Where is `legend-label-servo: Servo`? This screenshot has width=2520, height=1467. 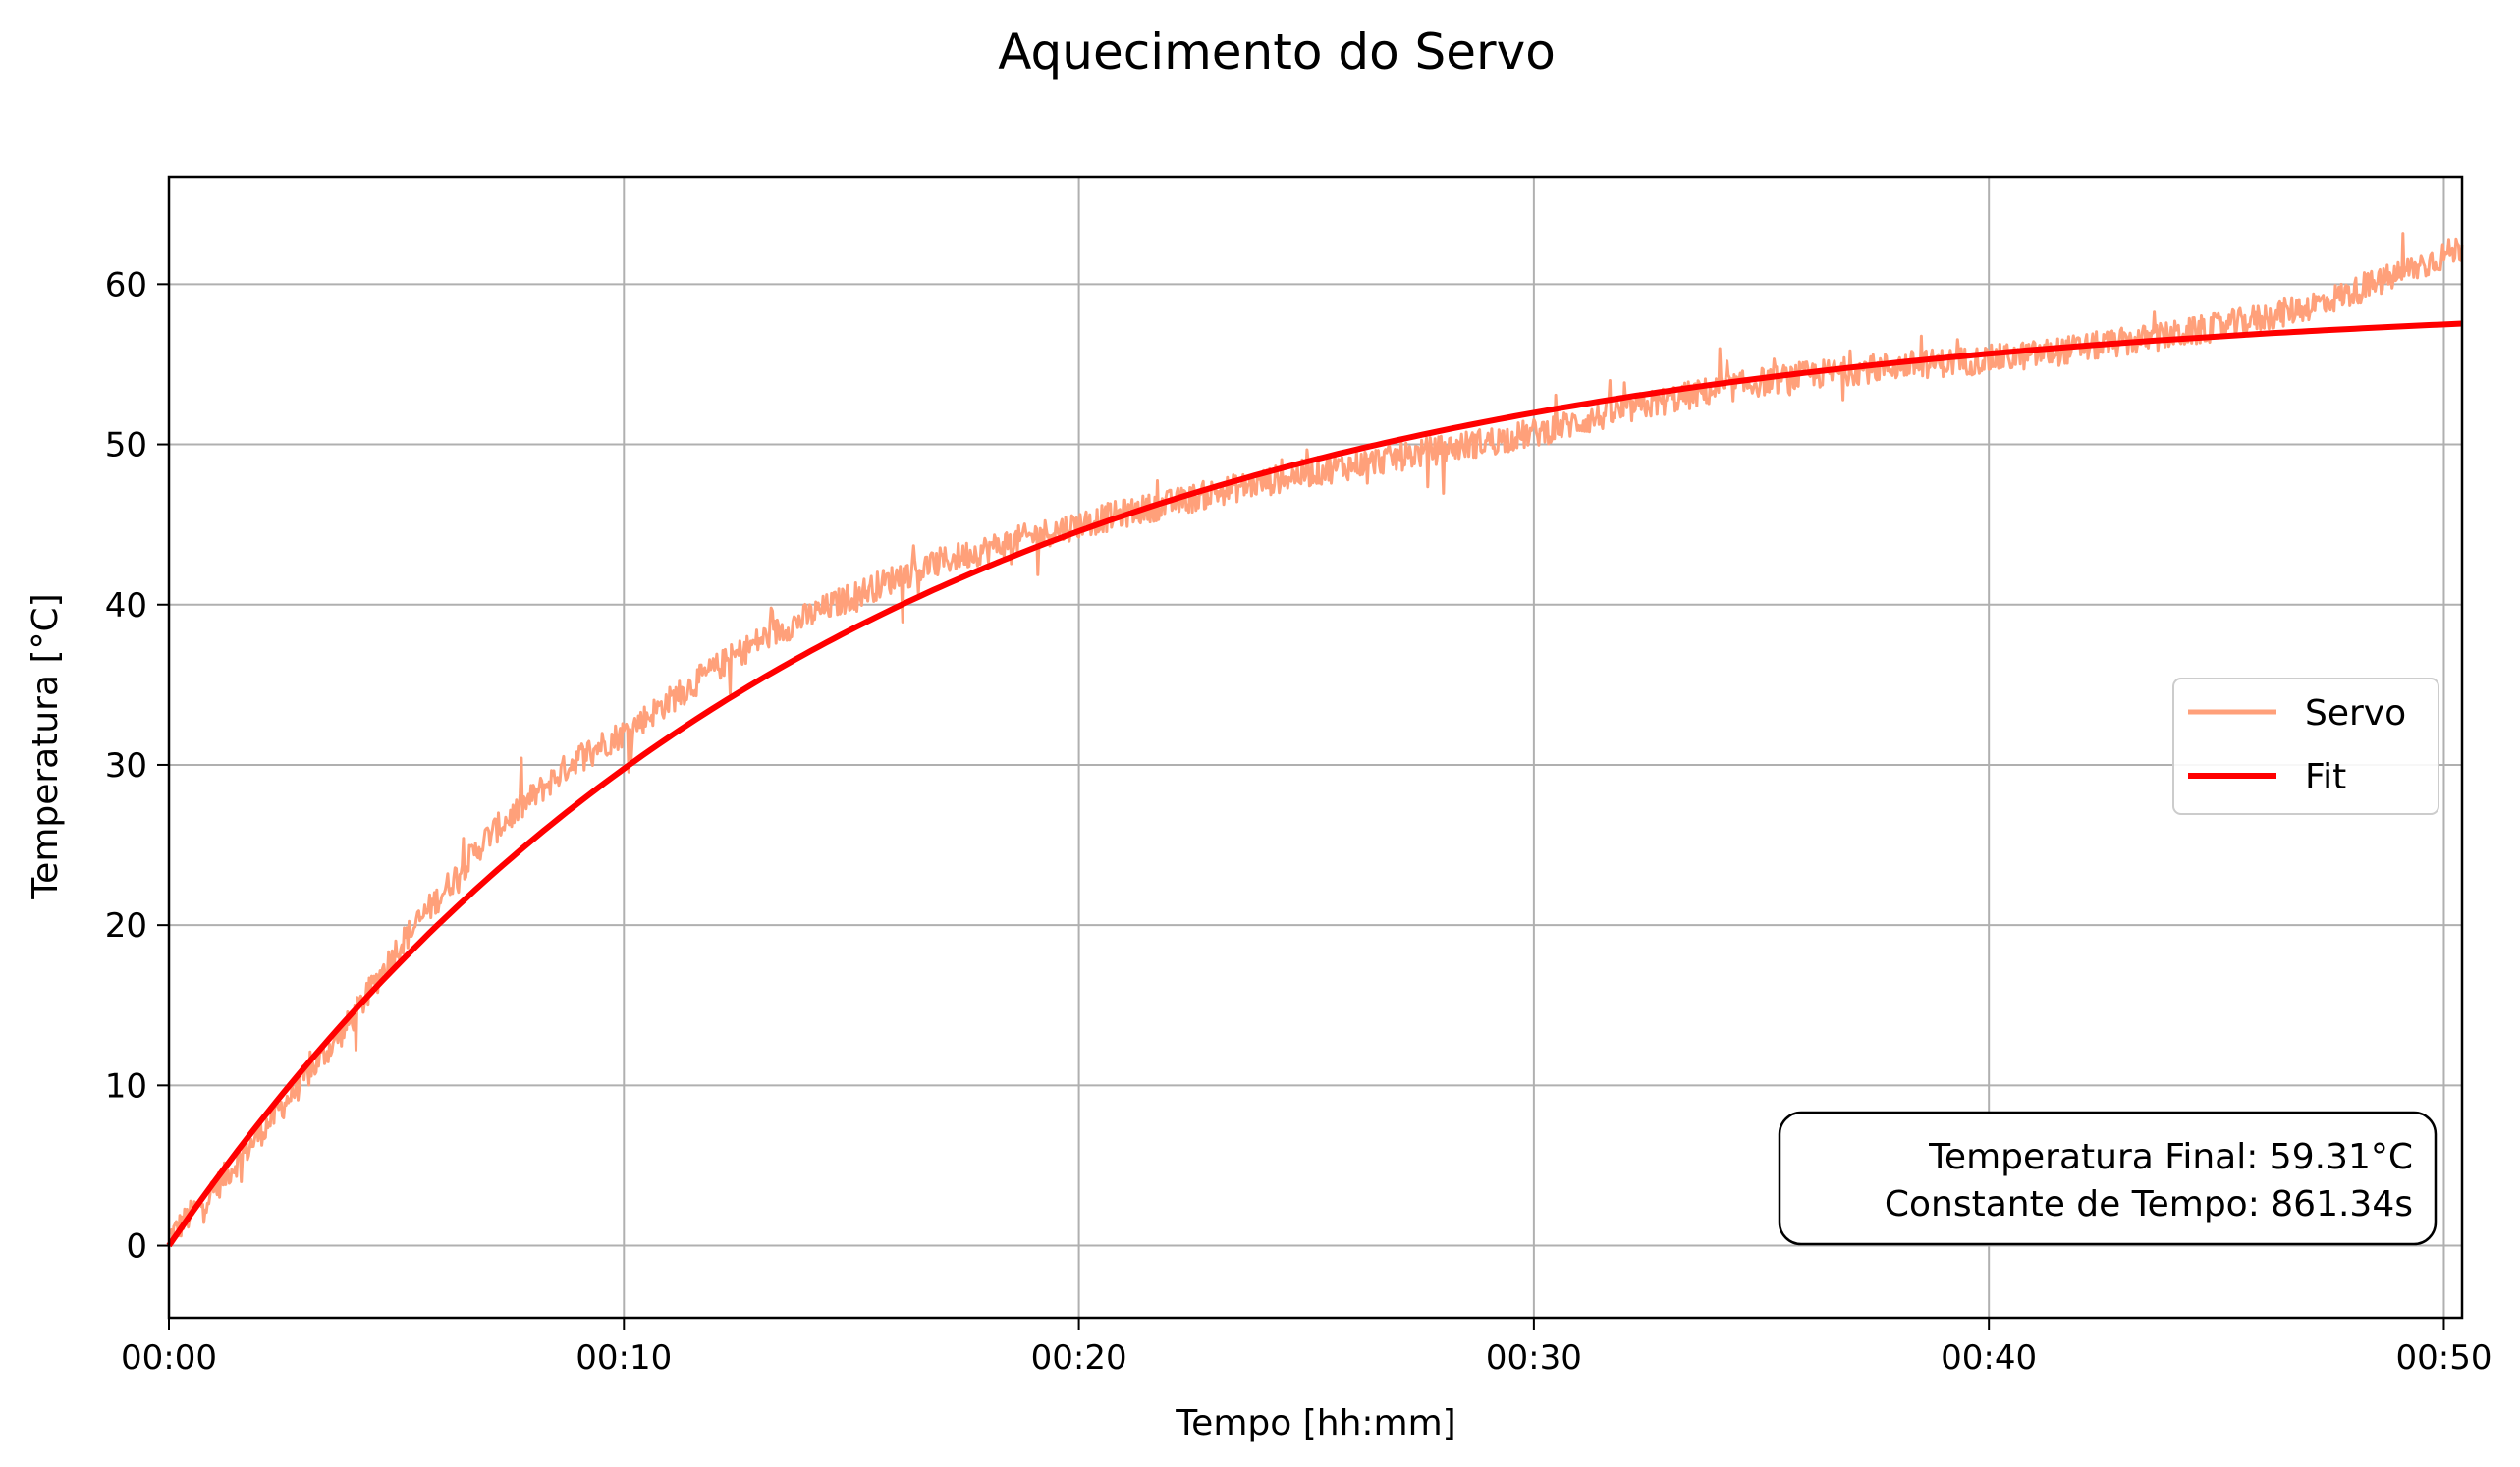
legend-label-servo: Servo is located at coordinates (2355, 713).